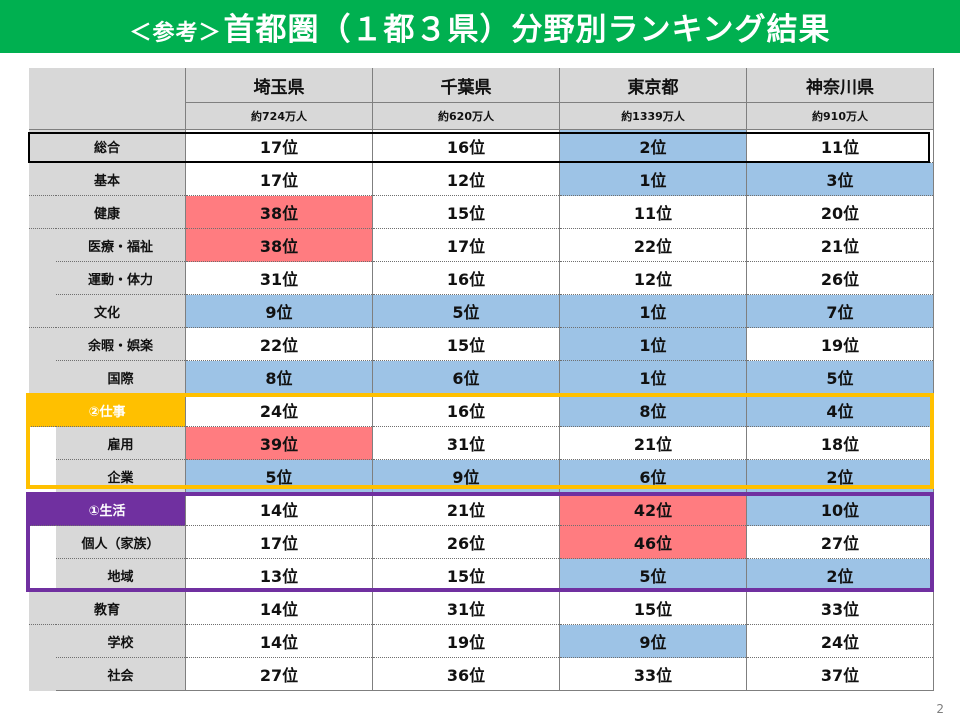 The width and height of the screenshot is (960, 720). I want to click on row-label: 個人（家族）, so click(121, 542).